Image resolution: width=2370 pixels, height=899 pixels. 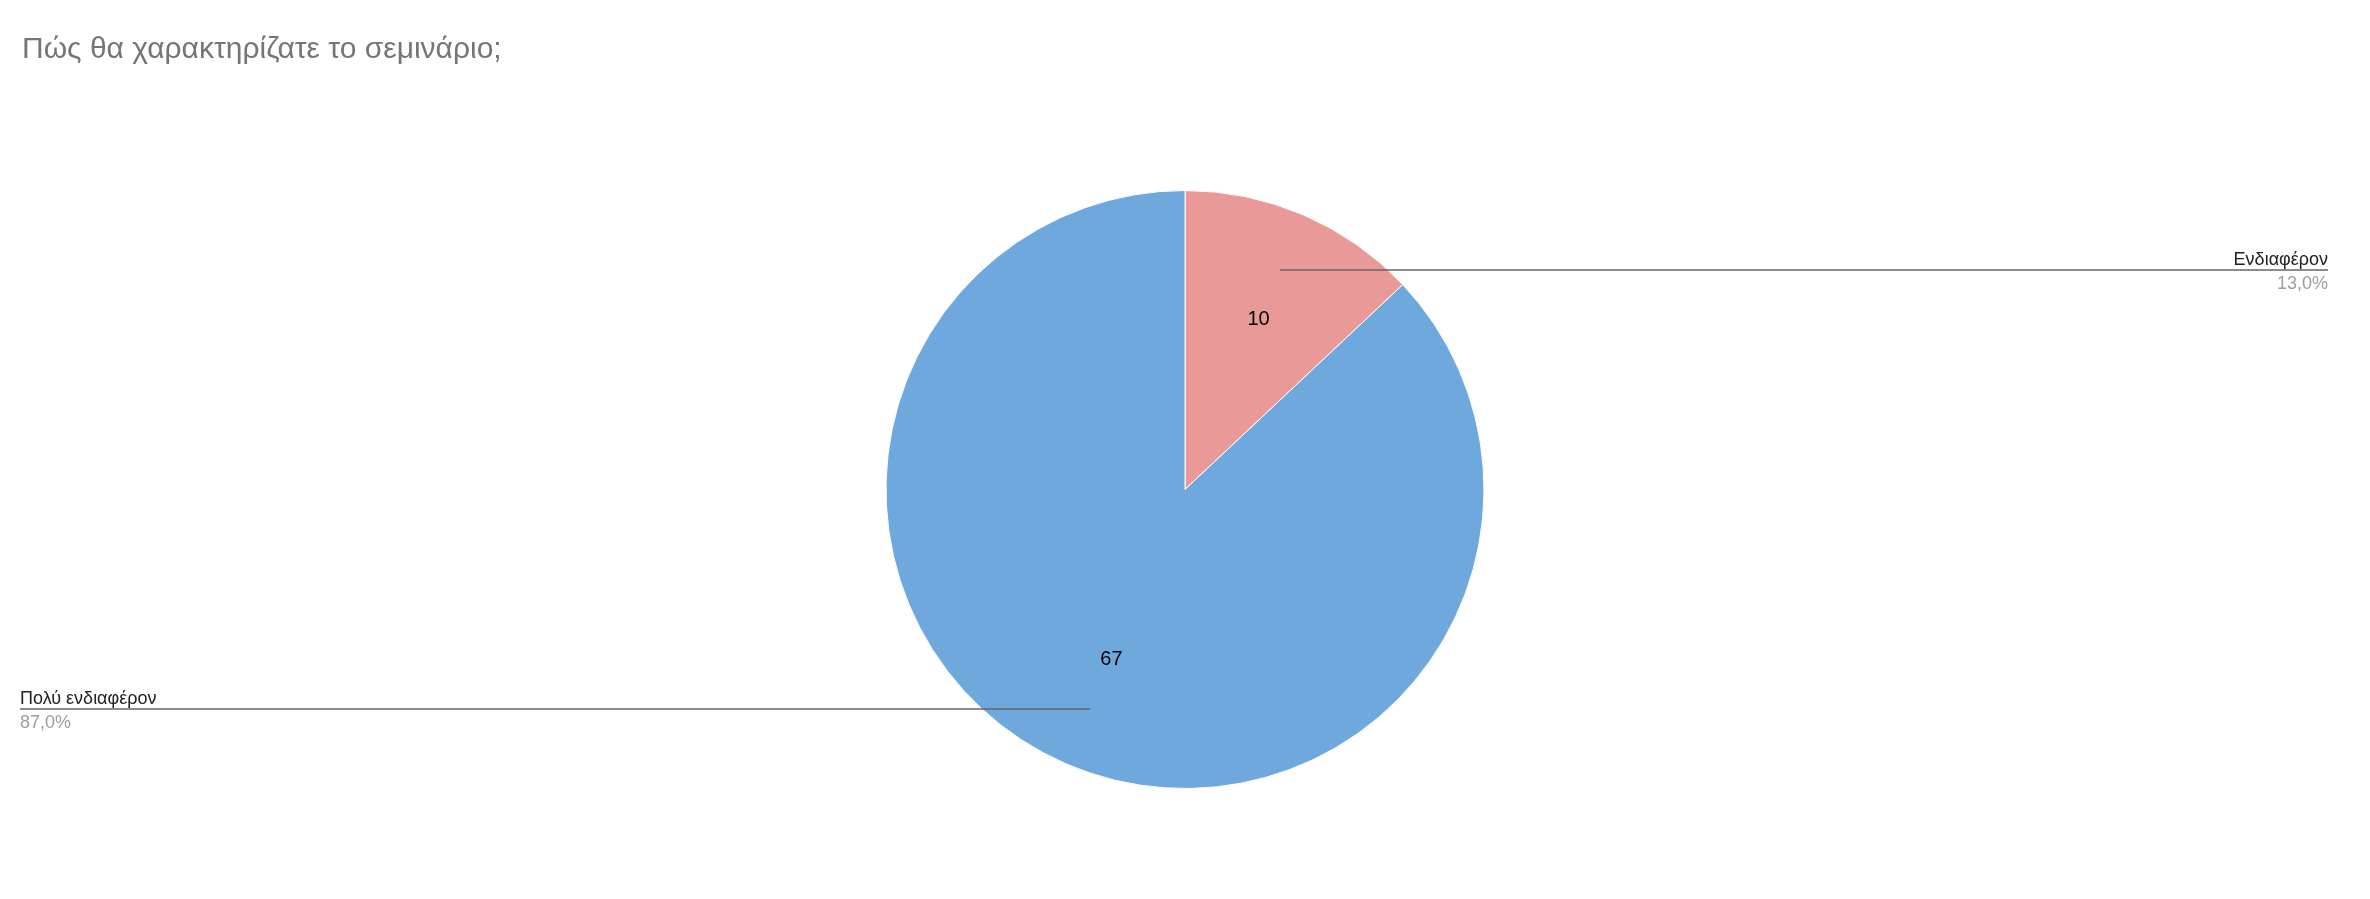 What do you see at coordinates (1258, 317) in the screenshot?
I see `data-label: 10` at bounding box center [1258, 317].